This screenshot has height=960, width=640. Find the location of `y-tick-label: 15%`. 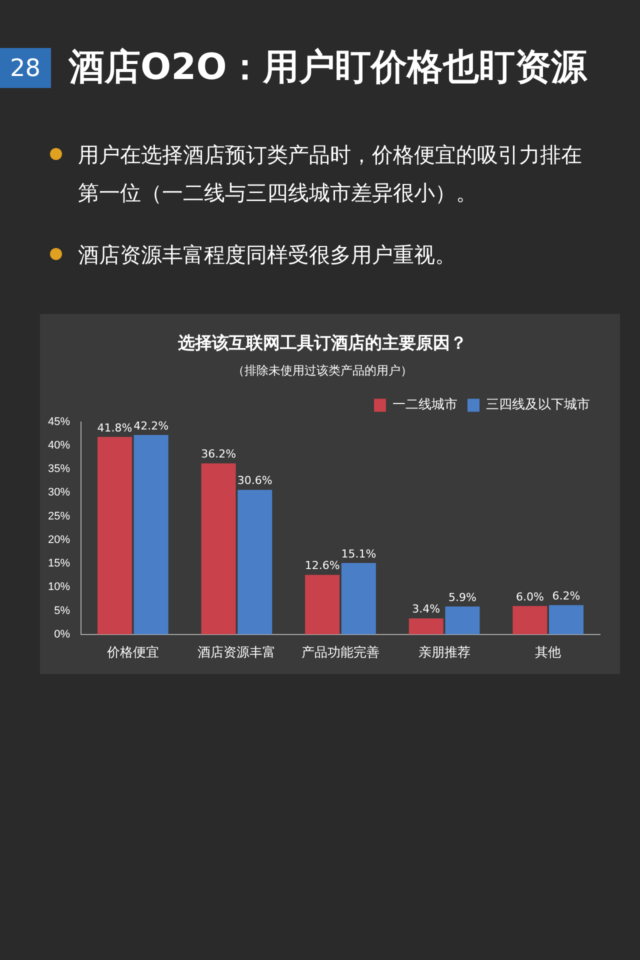

y-tick-label: 15% is located at coordinates (59, 564).